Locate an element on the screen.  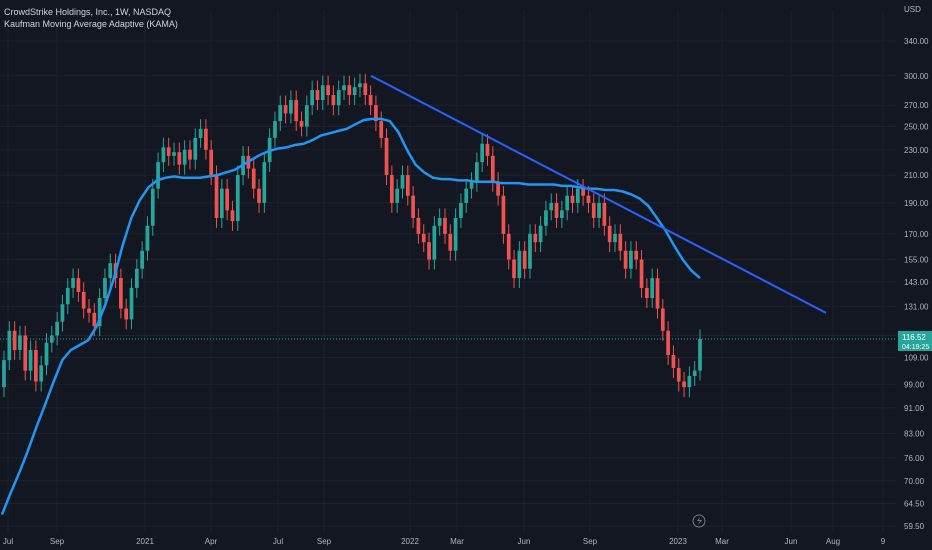
currency-label: USD is located at coordinates (912, 9).